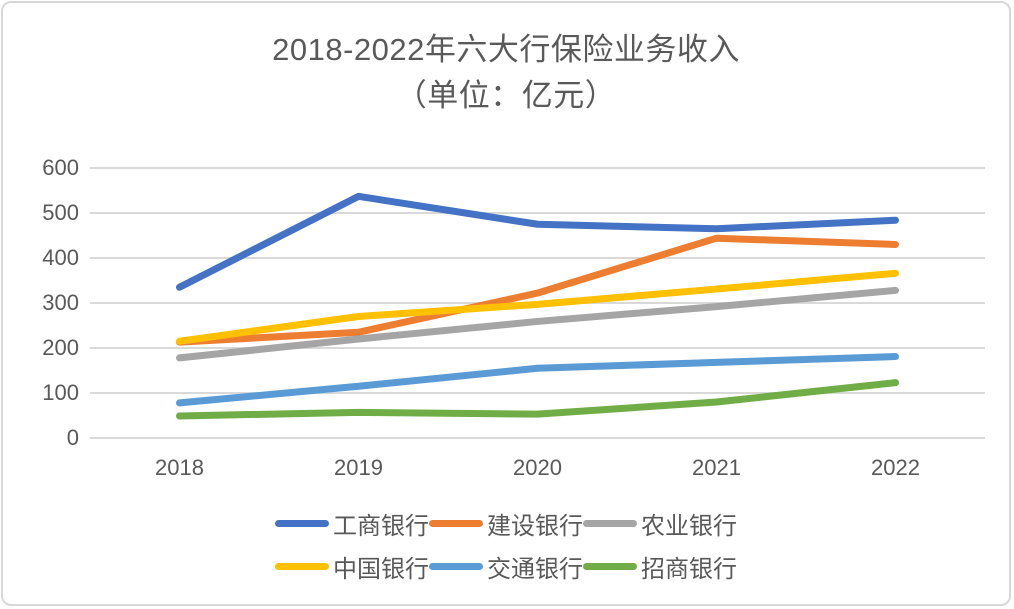 The height and width of the screenshot is (609, 1014). Describe the element at coordinates (506, 545) in the screenshot. I see `chart-legend: 工商银行 建设银行 农业银行中国银行 交通银行 招商银行` at that location.